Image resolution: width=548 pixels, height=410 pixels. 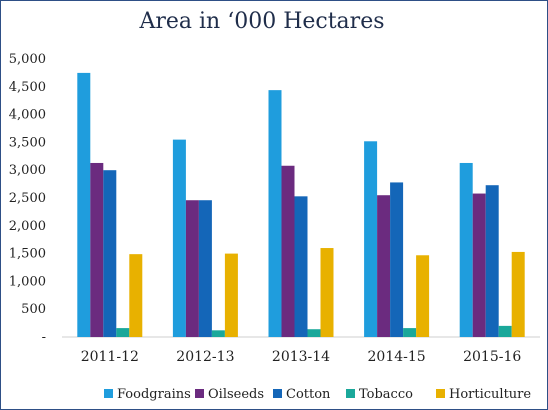 I want to click on x-tick-label: 2015-16, so click(x=492, y=357).